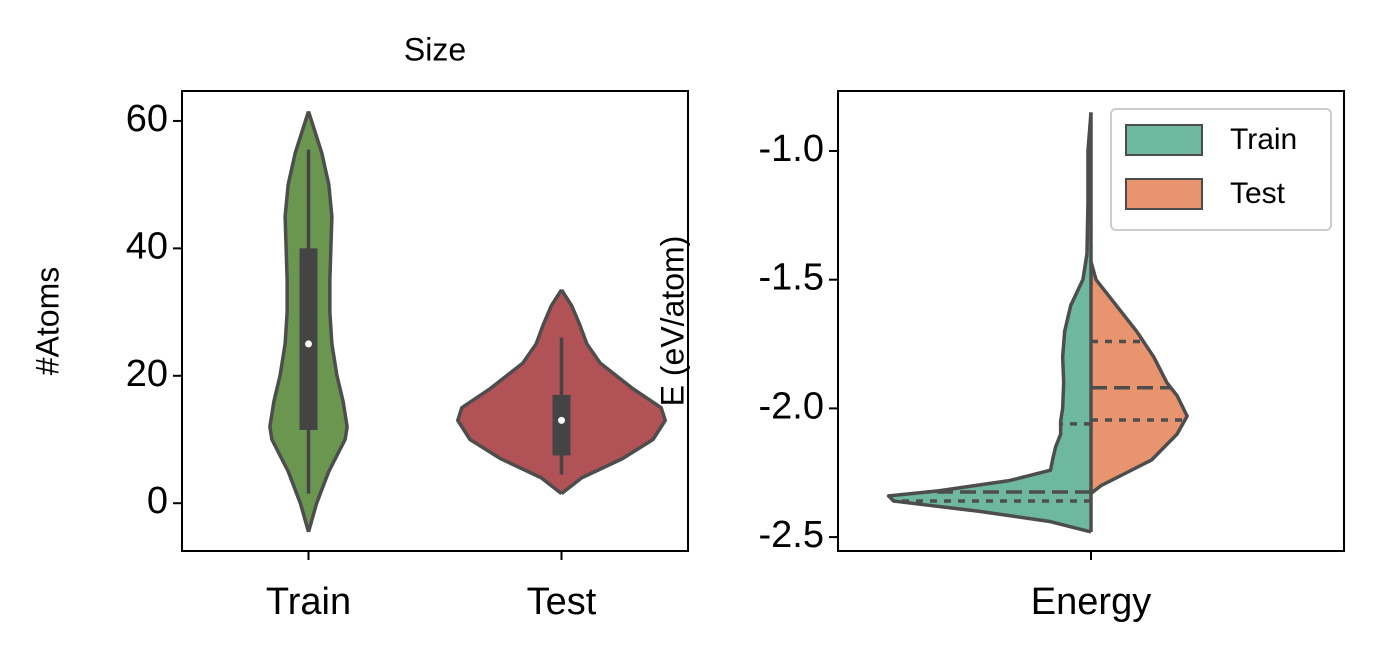 The width and height of the screenshot is (1374, 667). I want to click on x-tick-label: Train, so click(308, 602).